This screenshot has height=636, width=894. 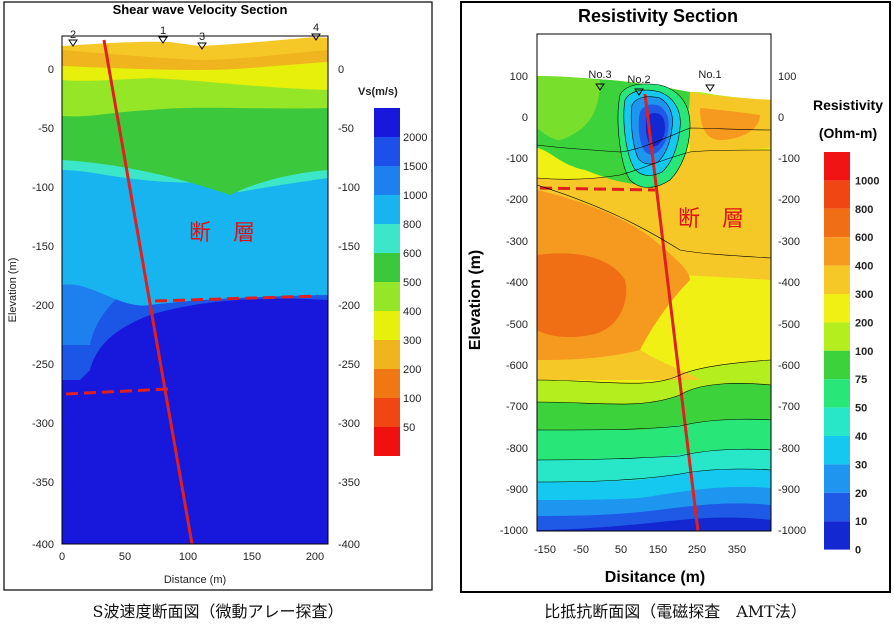 What do you see at coordinates (188, 557) in the screenshot?
I see `x-tick-label: 100` at bounding box center [188, 557].